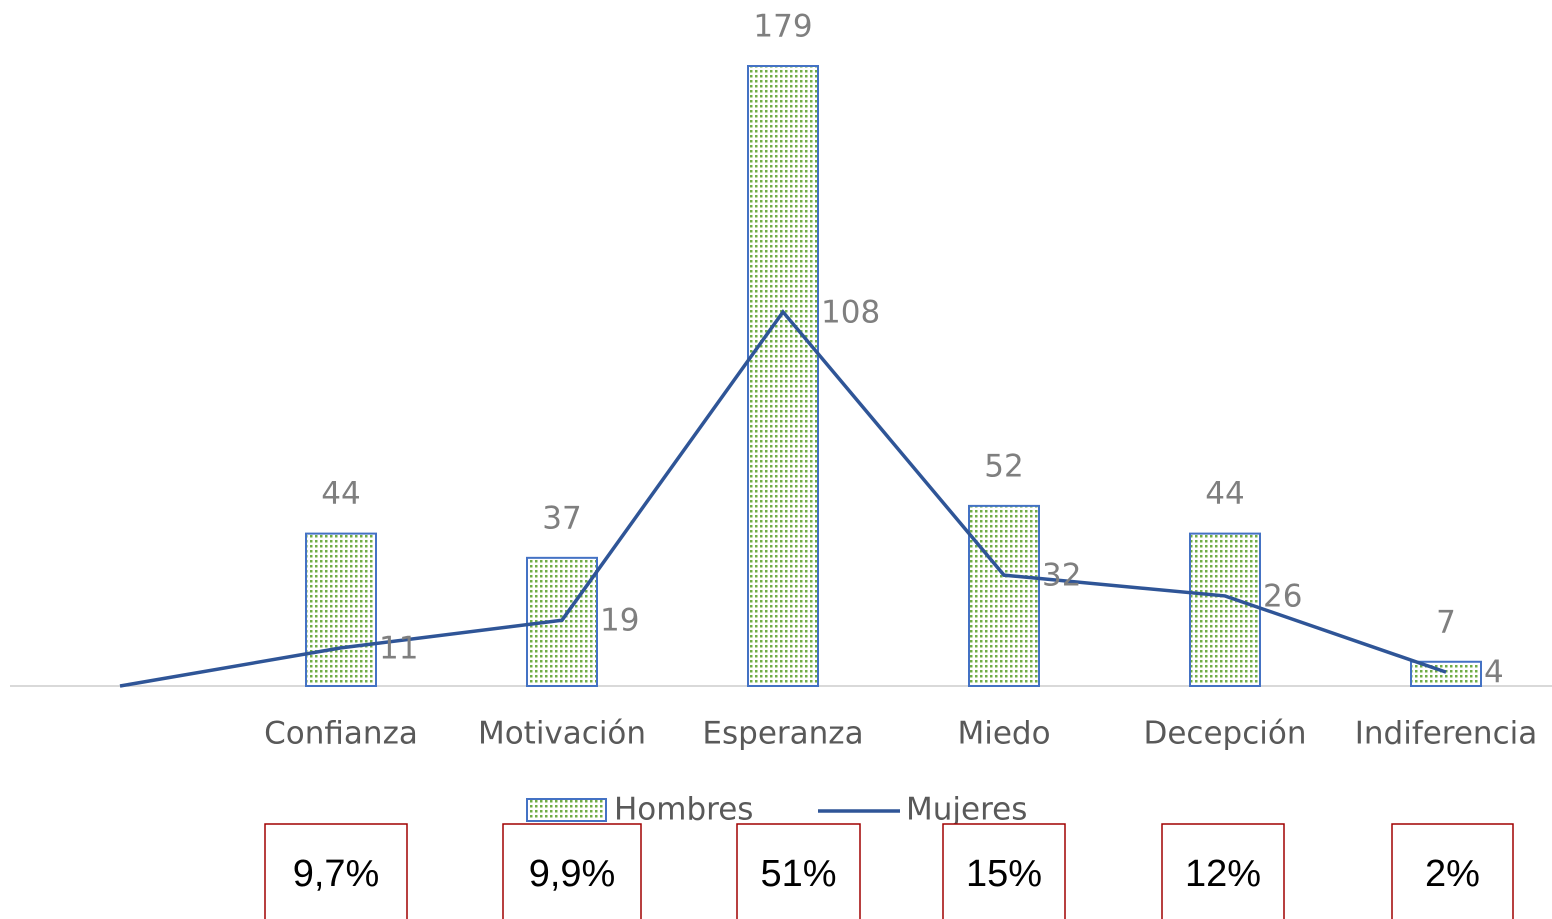  What do you see at coordinates (1003, 466) in the screenshot?
I see `bar-value-label: 52` at bounding box center [1003, 466].